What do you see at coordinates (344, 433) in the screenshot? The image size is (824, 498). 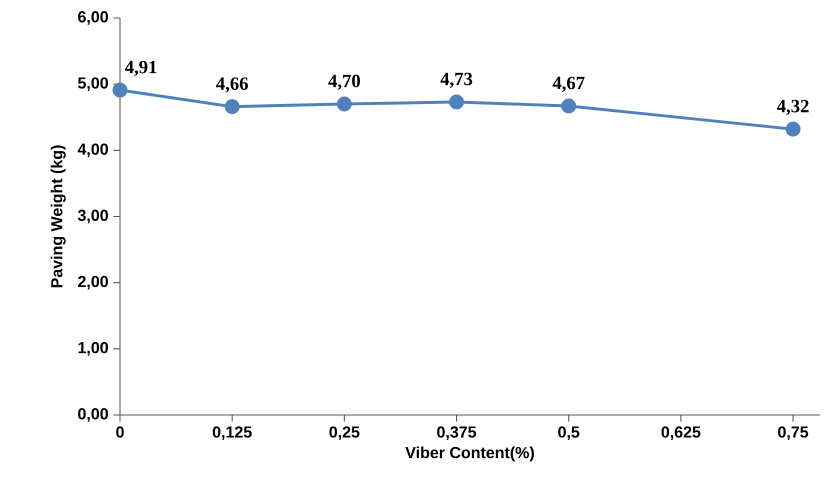 I see `x-tick-label: 0,25` at bounding box center [344, 433].